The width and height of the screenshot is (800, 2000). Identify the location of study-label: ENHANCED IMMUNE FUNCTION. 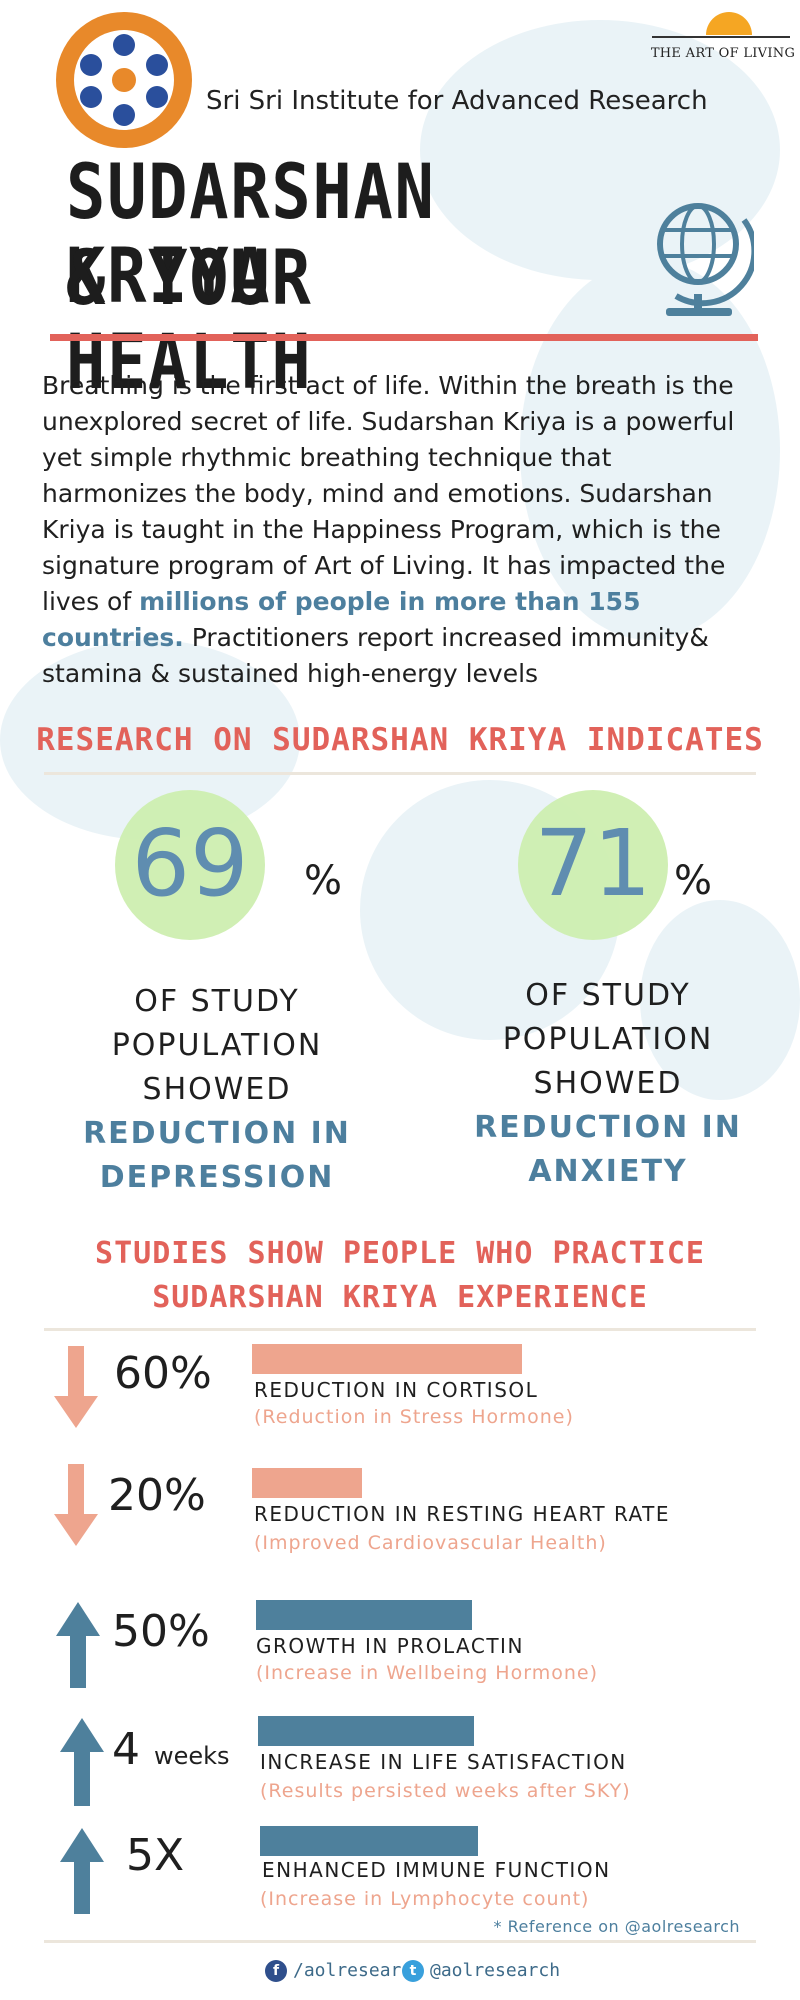
(436, 1870).